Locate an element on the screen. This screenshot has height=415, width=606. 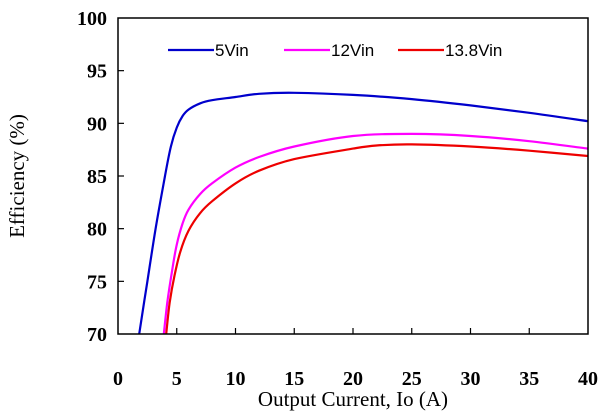
x-tick-label: 10 is located at coordinates (236, 379).